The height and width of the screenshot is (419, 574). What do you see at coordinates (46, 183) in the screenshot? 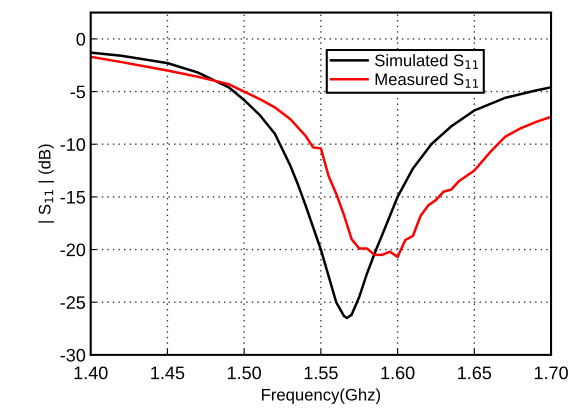
I see `y-axis-title: | S$_{11}$ | (dB)` at bounding box center [46, 183].